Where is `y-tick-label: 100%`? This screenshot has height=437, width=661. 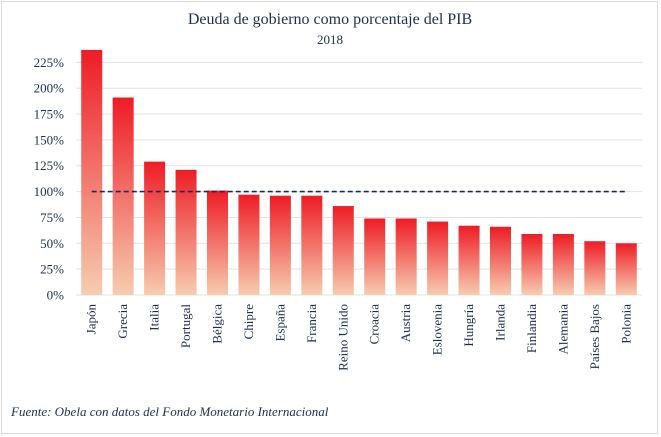
y-tick-label: 100% is located at coordinates (49, 191).